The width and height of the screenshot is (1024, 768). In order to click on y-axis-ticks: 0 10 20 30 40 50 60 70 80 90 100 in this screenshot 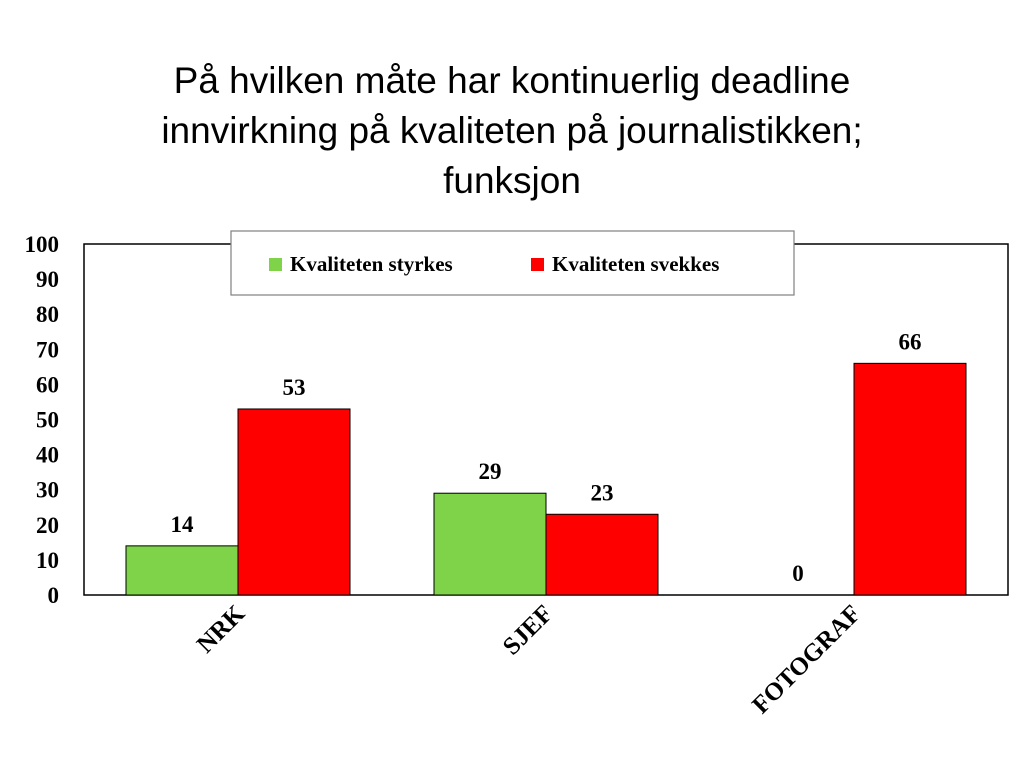, I will do `click(42, 420)`.